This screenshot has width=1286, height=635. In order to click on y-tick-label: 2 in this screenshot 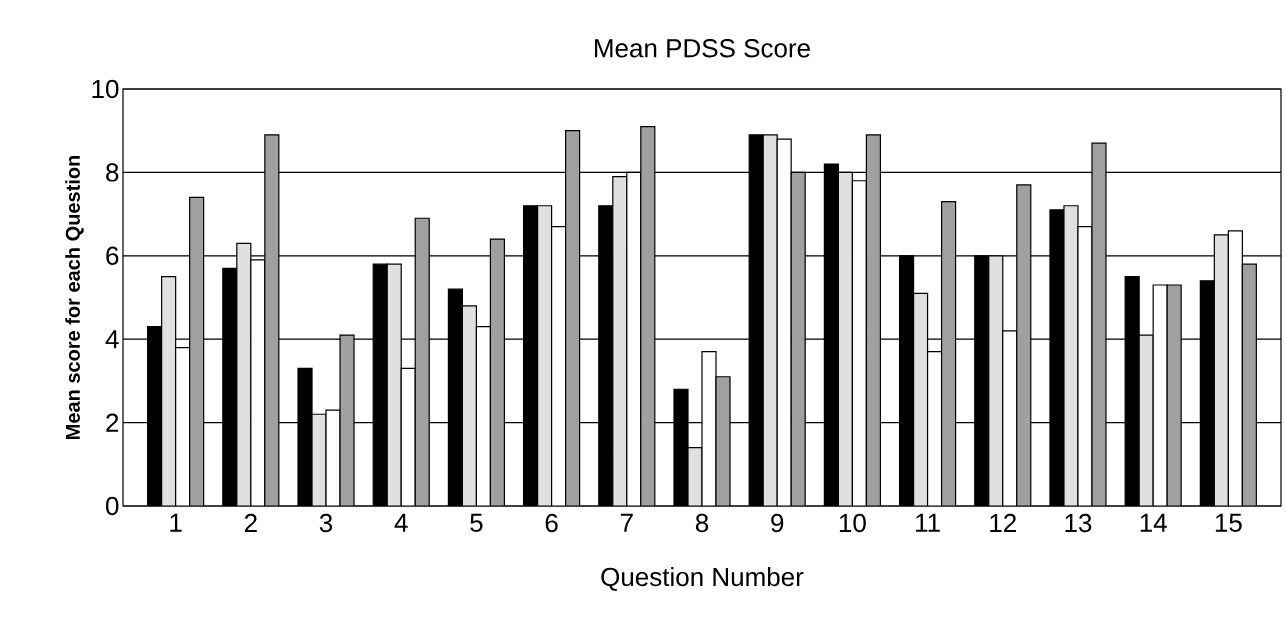, I will do `click(112, 422)`.